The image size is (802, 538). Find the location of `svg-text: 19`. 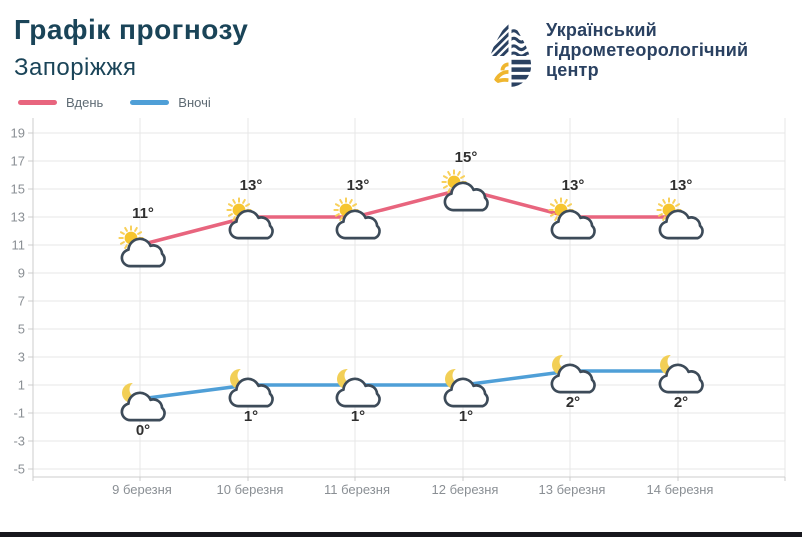

svg-text: 19 is located at coordinates (18, 133).